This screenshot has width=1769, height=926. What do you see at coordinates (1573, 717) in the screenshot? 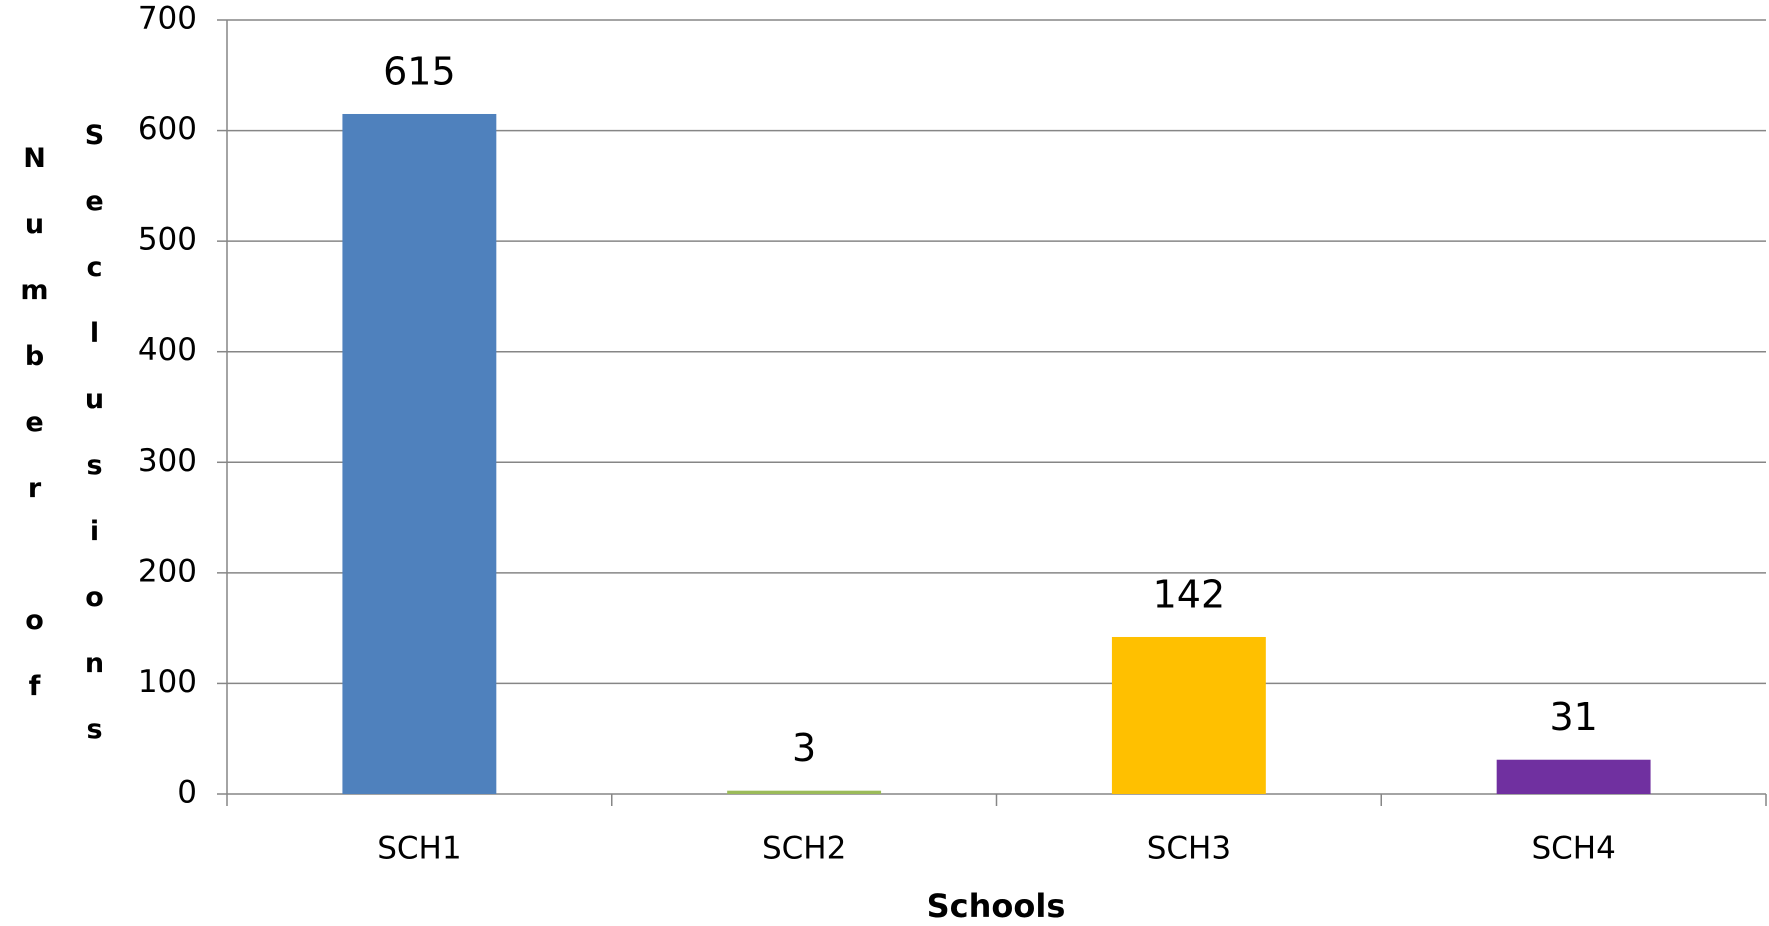
I see `value-label: 31` at bounding box center [1573, 717].